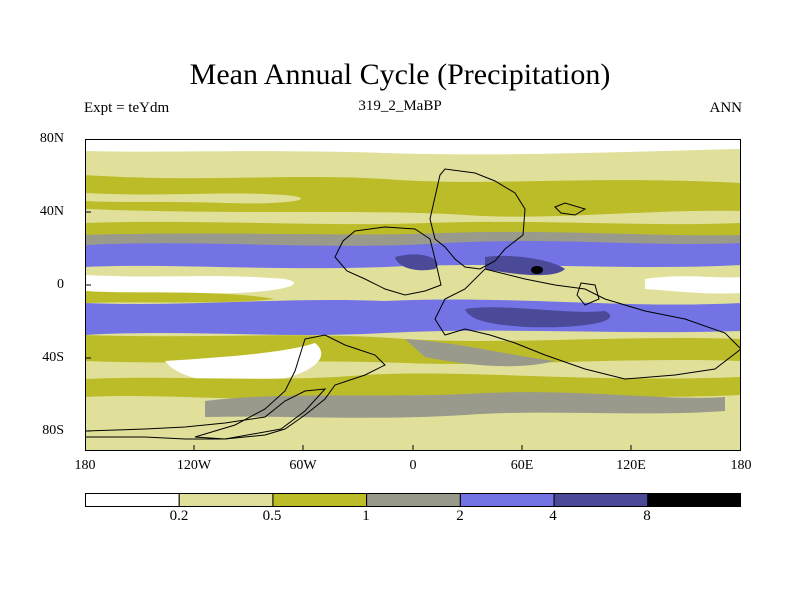 The width and height of the screenshot is (800, 600). What do you see at coordinates (51, 211) in the screenshot?
I see `lat-tick-40n: 40N` at bounding box center [51, 211].